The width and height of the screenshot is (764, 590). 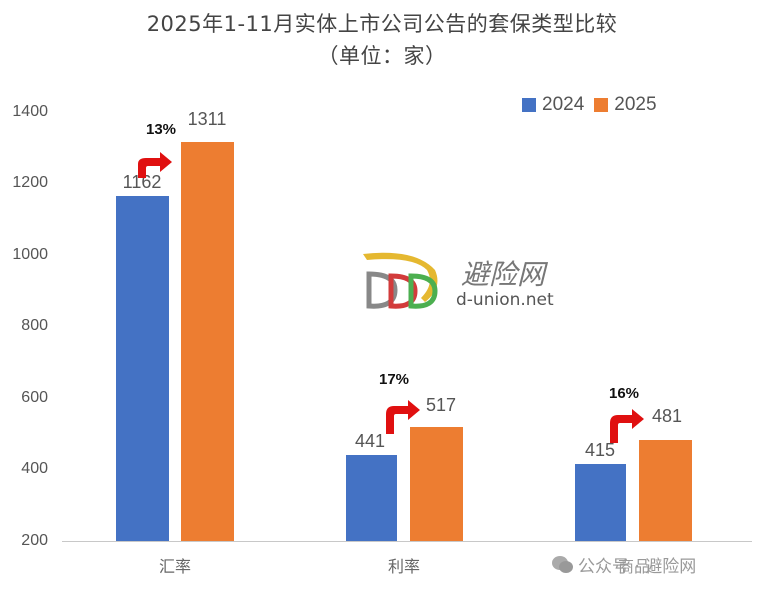 What do you see at coordinates (400, 280) in the screenshot?
I see `d-union-logo-icon` at bounding box center [400, 280].